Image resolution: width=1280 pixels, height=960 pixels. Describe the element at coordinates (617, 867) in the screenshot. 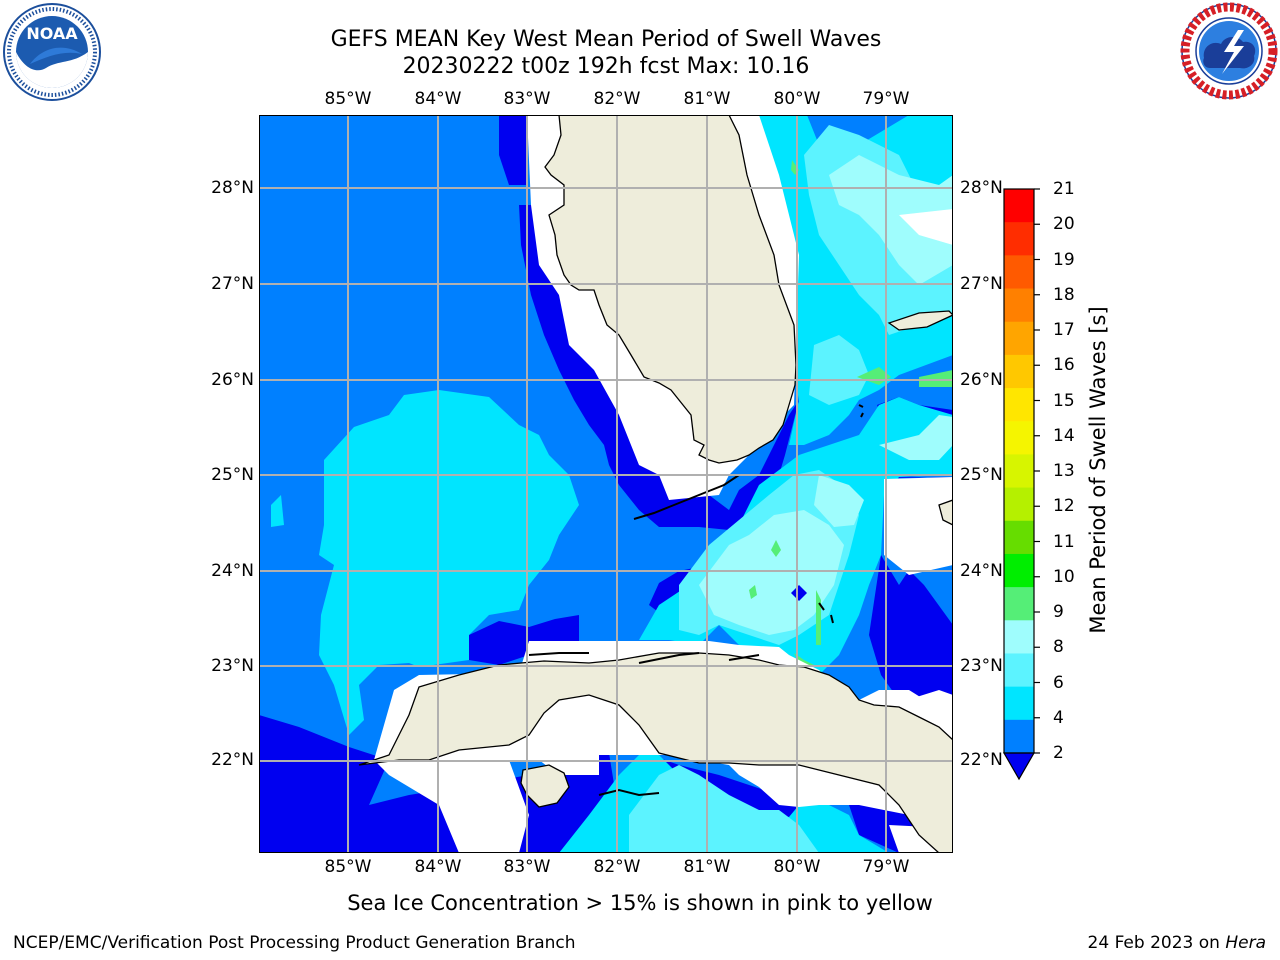

I see `lon-tick-bottom: 82°W` at that location.